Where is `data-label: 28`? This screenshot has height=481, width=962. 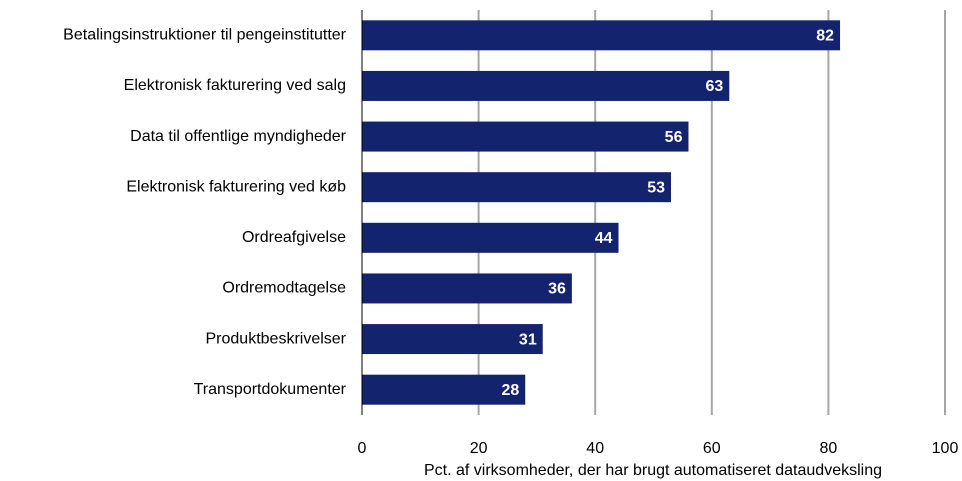 data-label: 28 is located at coordinates (510, 390).